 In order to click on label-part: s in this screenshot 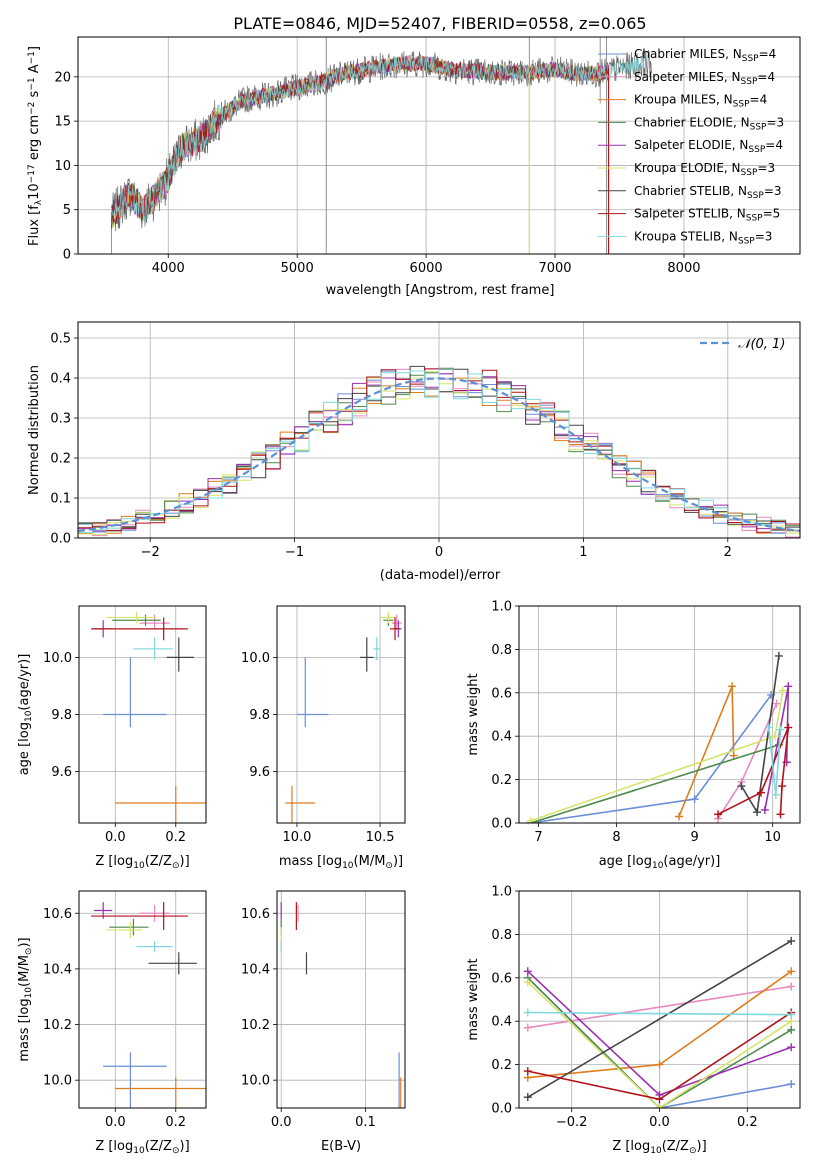, I will do `click(34, 95)`.